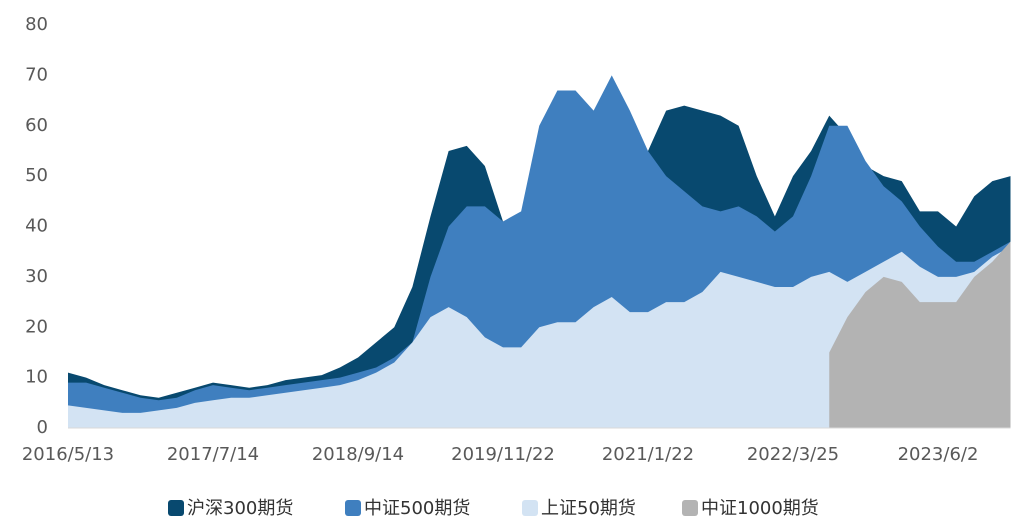 This screenshot has width=1014, height=528. I want to click on y-tick-label: 10, so click(36, 377).